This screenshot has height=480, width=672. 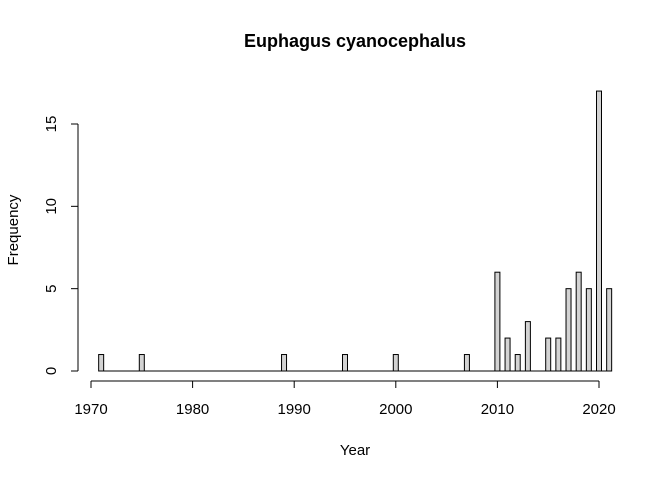 I want to click on bar-1975, so click(x=141, y=363).